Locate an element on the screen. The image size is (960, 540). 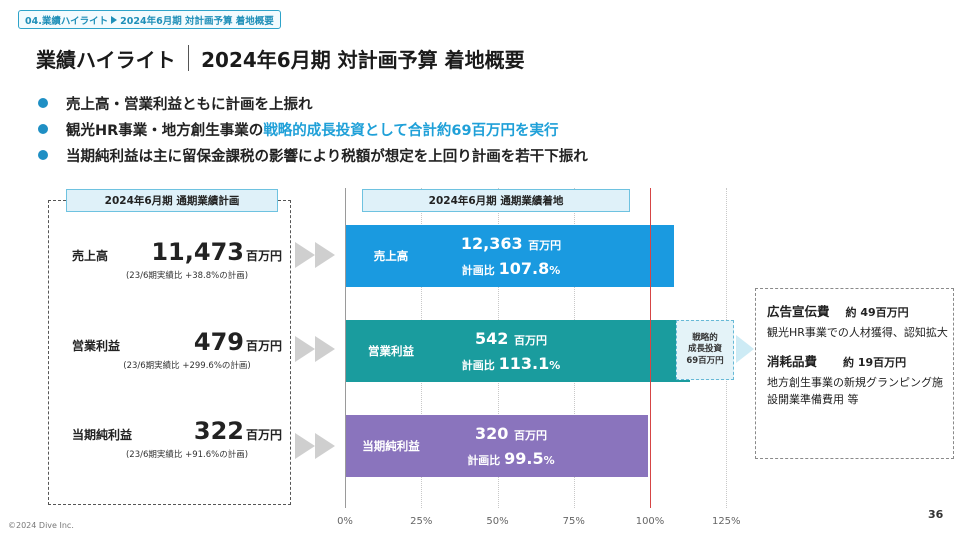
plan-label: 営業利益 is located at coordinates (96, 346).